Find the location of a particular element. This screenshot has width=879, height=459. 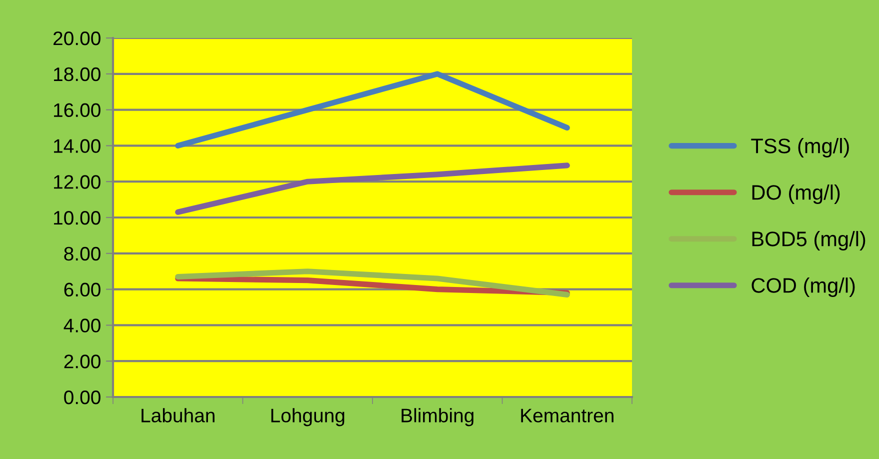

y-tick-label: 8.00 is located at coordinates (82, 253).